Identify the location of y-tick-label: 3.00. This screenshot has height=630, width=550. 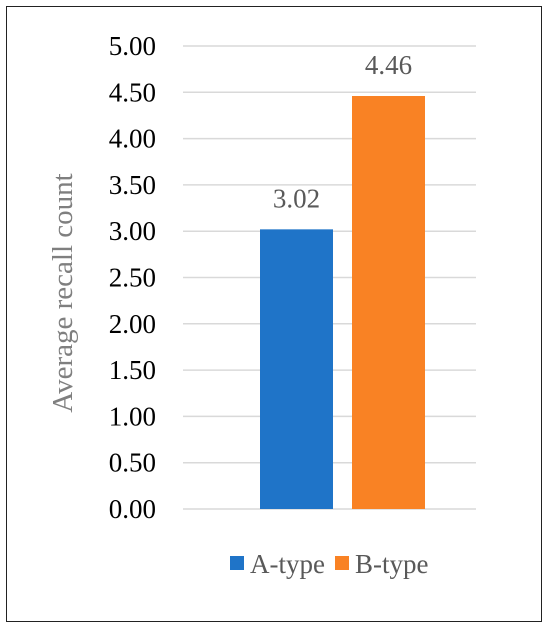
(132, 231).